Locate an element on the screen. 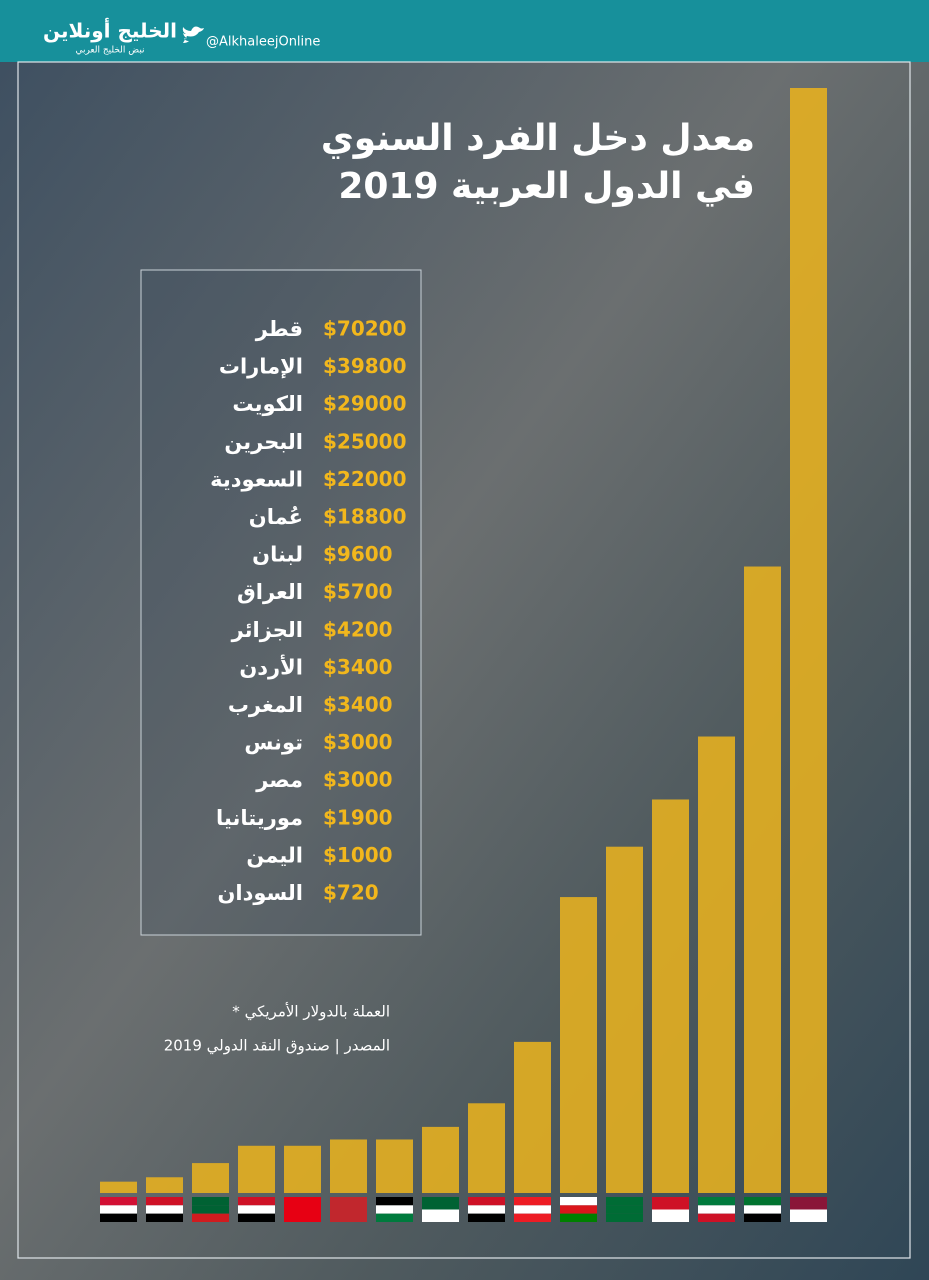 The height and width of the screenshot is (1280, 929). country-name: الإمارات is located at coordinates (261, 367).